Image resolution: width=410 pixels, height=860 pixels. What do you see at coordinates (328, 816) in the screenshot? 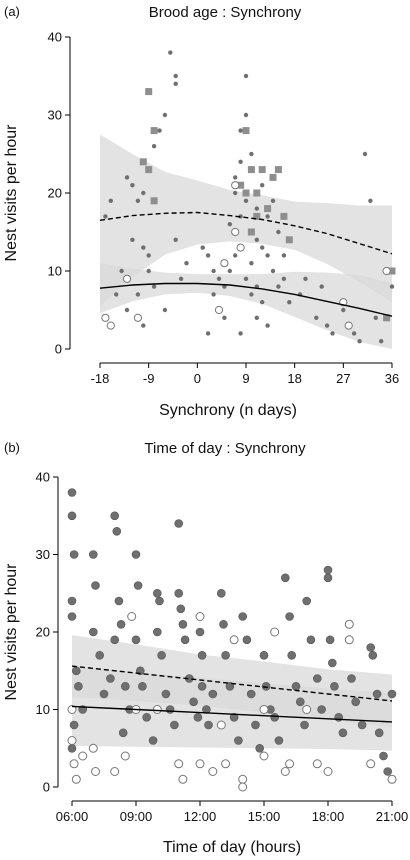
I see `x-tick-label: 18:00` at bounding box center [328, 816].